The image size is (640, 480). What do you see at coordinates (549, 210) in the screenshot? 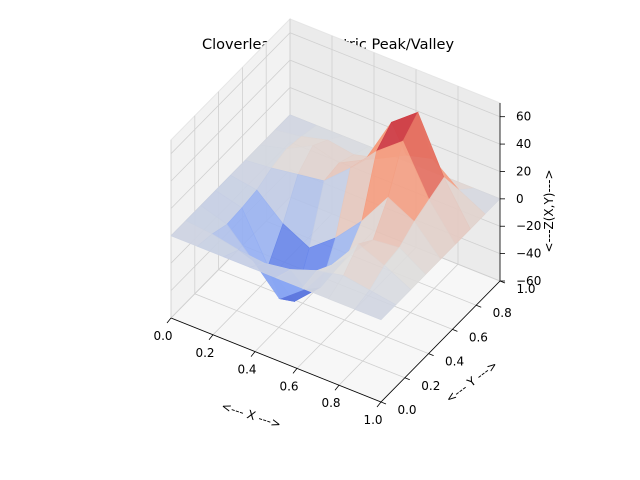
I see `z-axis-label: <---Z(X,Y)--->` at bounding box center [549, 210].